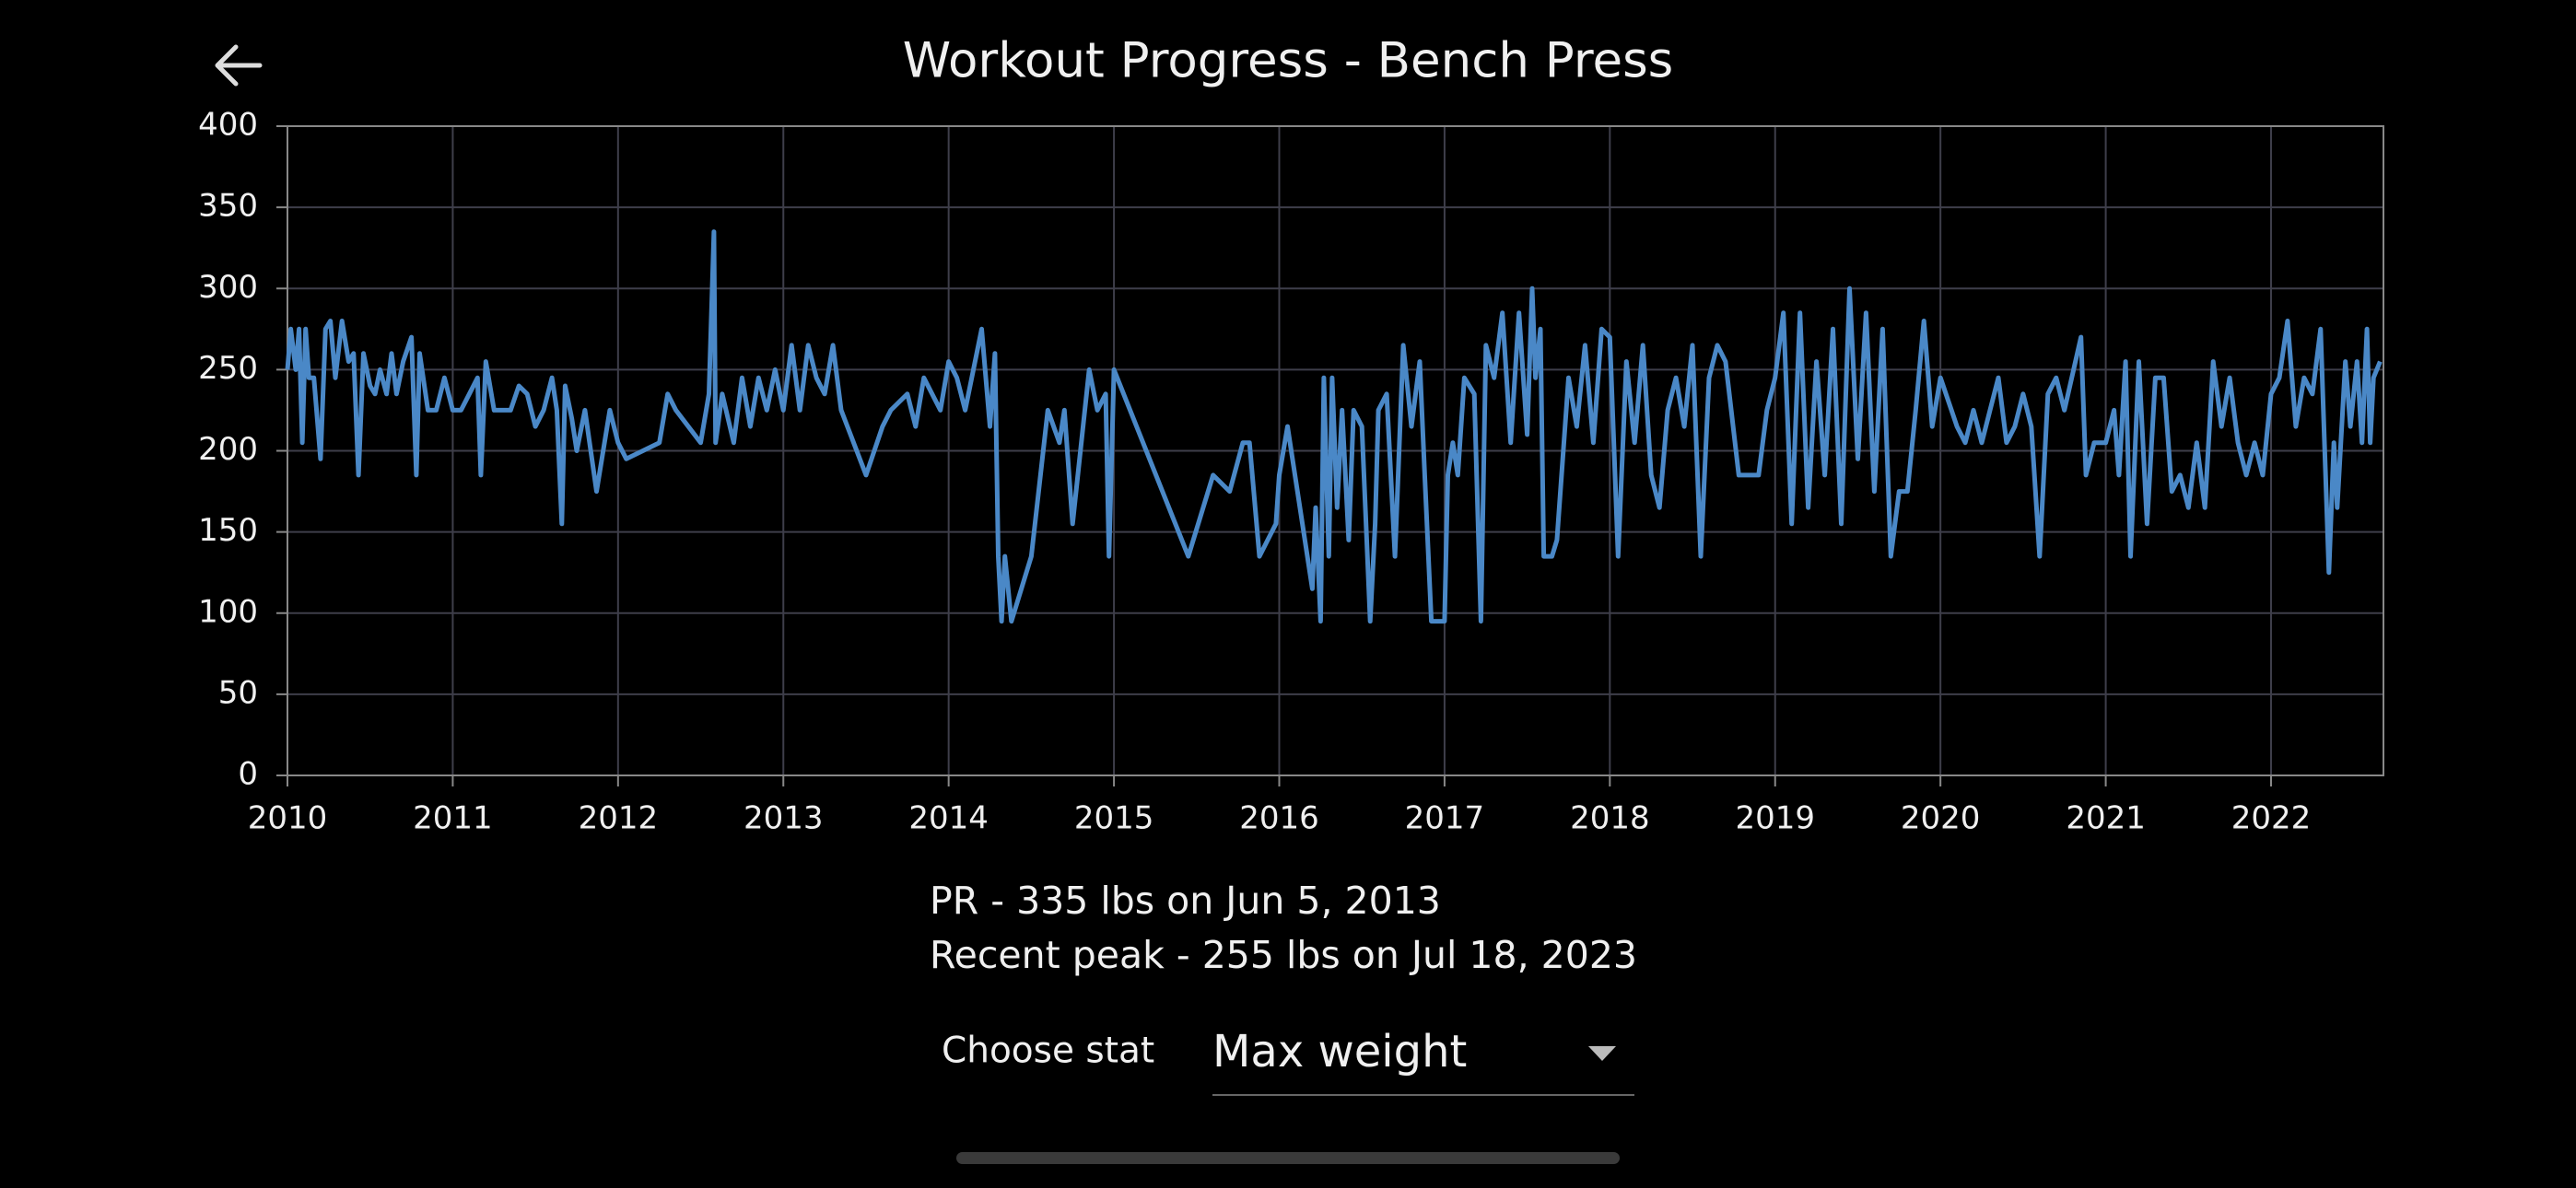 The image size is (2576, 1188). I want to click on stat-dropdown: Max weight, so click(1423, 1061).